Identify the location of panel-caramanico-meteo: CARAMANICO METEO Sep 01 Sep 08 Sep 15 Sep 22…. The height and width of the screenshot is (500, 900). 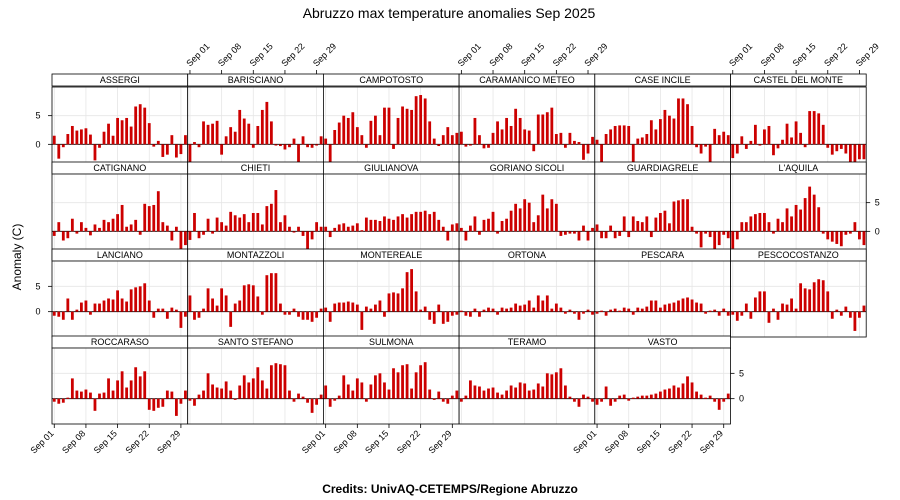
(533, 107).